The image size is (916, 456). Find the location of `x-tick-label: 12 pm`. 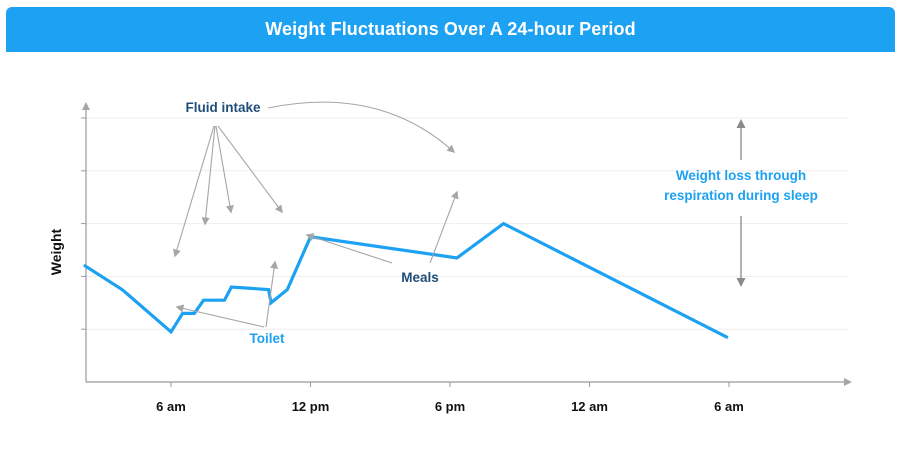

x-tick-label: 12 pm is located at coordinates (311, 406).